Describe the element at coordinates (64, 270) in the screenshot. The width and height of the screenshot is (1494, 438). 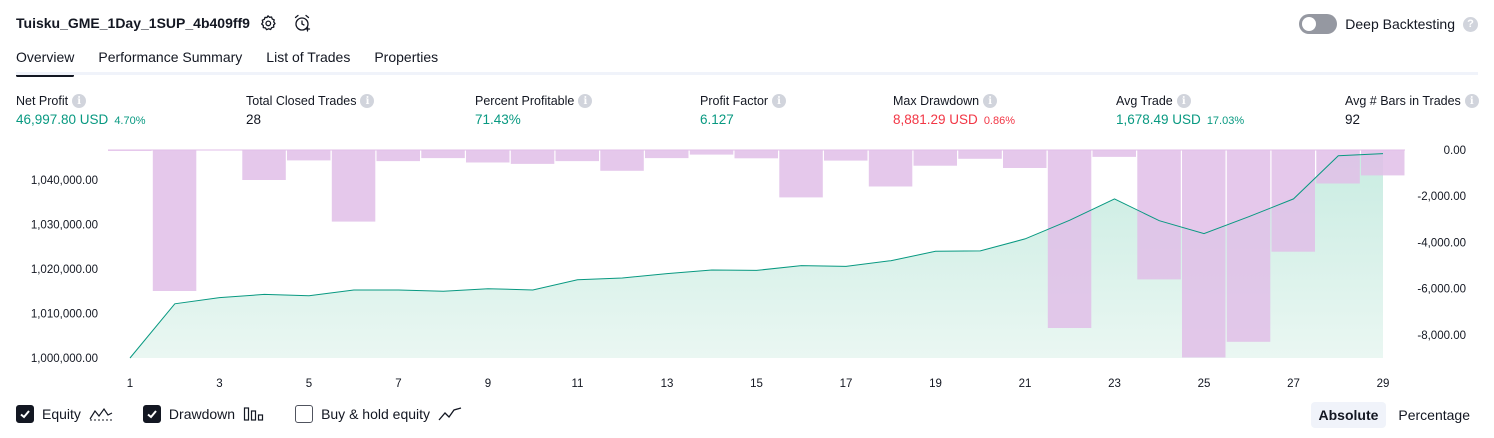
I see `y-left-tick-label: 1,020,000.00` at that location.